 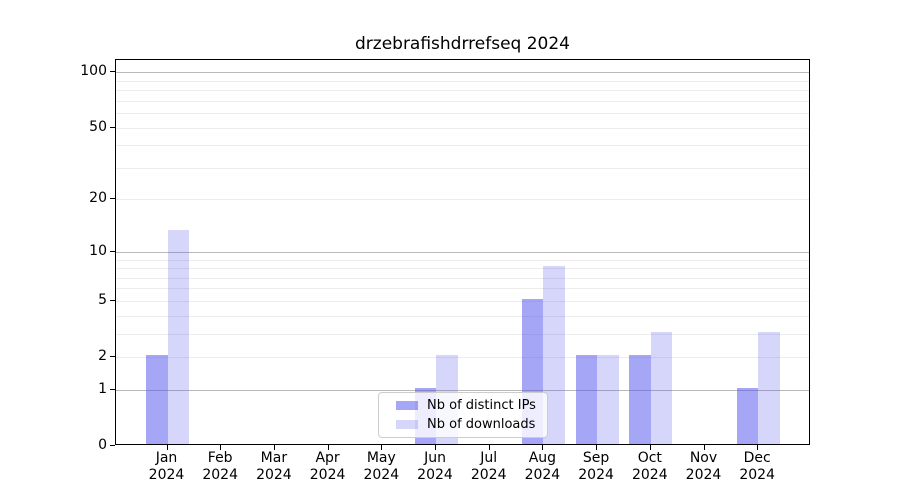 What do you see at coordinates (608, 399) in the screenshot?
I see `bar-downloads-sep-2024` at bounding box center [608, 399].